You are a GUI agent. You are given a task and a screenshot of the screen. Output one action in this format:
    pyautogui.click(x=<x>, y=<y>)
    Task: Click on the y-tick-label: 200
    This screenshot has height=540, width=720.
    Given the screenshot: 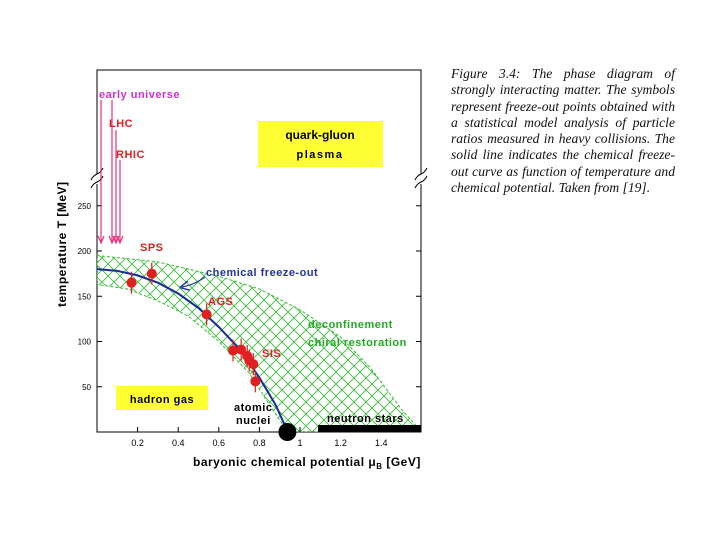 What is the action you would take?
    pyautogui.click(x=85, y=251)
    